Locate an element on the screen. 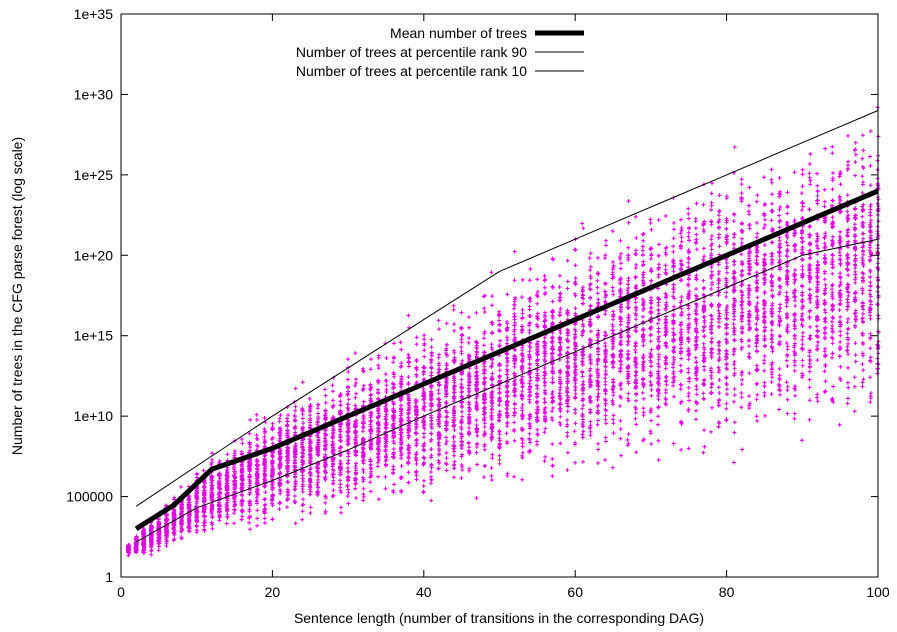 This screenshot has height=632, width=897. x-tick-label-3: 60 is located at coordinates (575, 592).